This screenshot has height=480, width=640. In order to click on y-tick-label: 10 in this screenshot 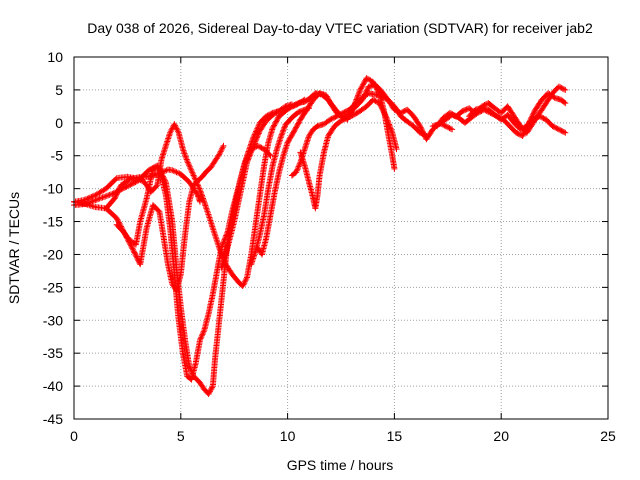, I will do `click(55, 57)`.